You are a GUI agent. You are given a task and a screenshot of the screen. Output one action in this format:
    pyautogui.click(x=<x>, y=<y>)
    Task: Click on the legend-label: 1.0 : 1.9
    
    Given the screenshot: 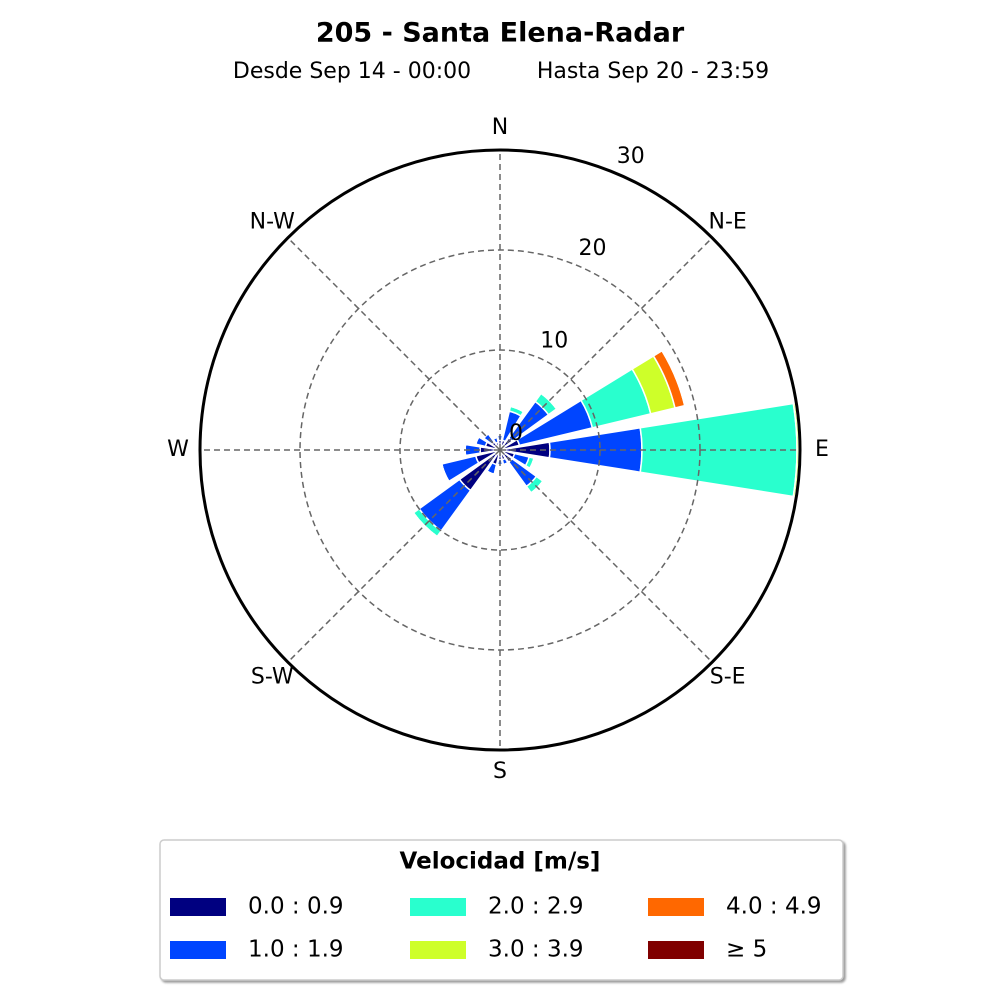 What is the action you would take?
    pyautogui.click(x=296, y=950)
    